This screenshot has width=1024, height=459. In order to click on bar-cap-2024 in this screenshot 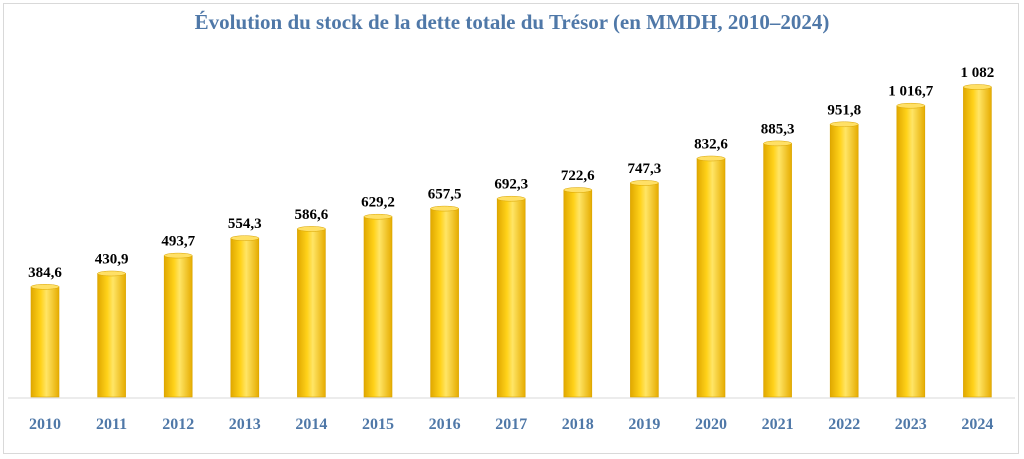, I will do `click(977, 87)`.